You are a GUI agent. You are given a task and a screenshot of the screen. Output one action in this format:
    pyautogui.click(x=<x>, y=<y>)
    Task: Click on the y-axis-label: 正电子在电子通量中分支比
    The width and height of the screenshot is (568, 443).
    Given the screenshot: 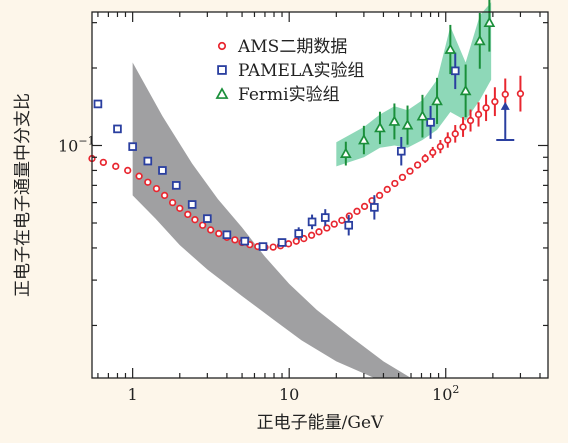 What is the action you would take?
    pyautogui.click(x=23, y=195)
    